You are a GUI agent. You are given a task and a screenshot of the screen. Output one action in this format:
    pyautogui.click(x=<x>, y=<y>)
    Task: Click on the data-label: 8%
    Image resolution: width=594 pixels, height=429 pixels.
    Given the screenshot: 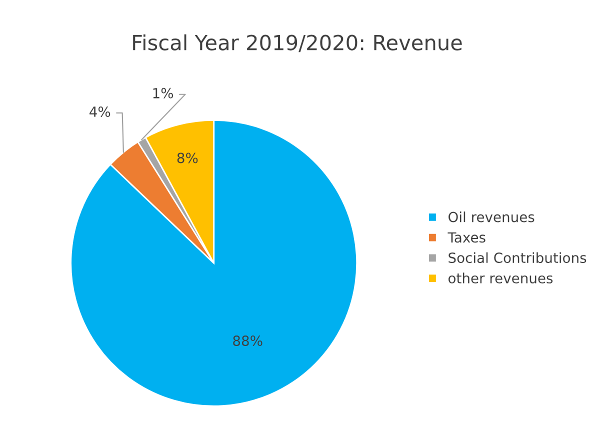 What is the action you would take?
    pyautogui.click(x=187, y=158)
    